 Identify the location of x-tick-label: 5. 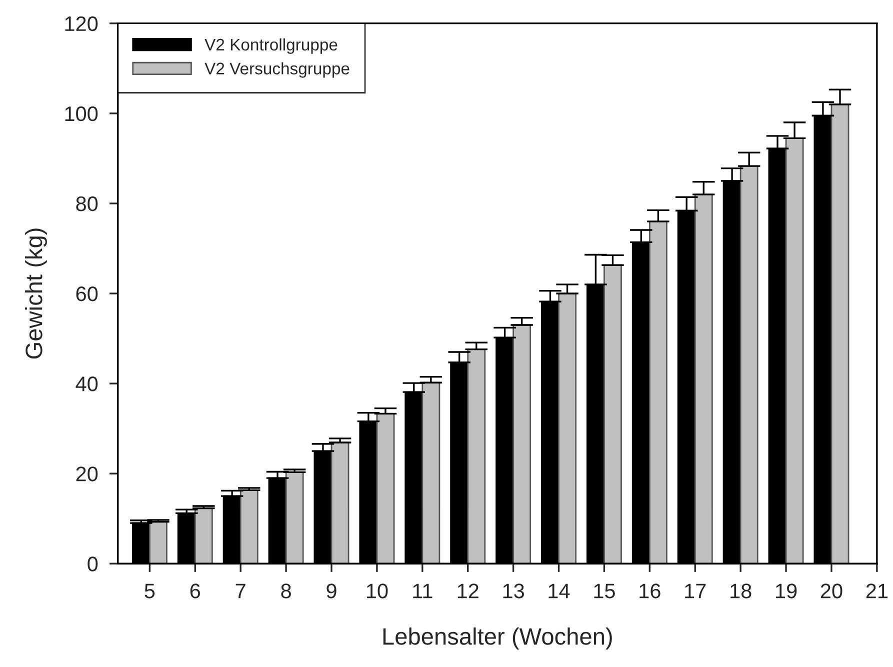
(149, 591).